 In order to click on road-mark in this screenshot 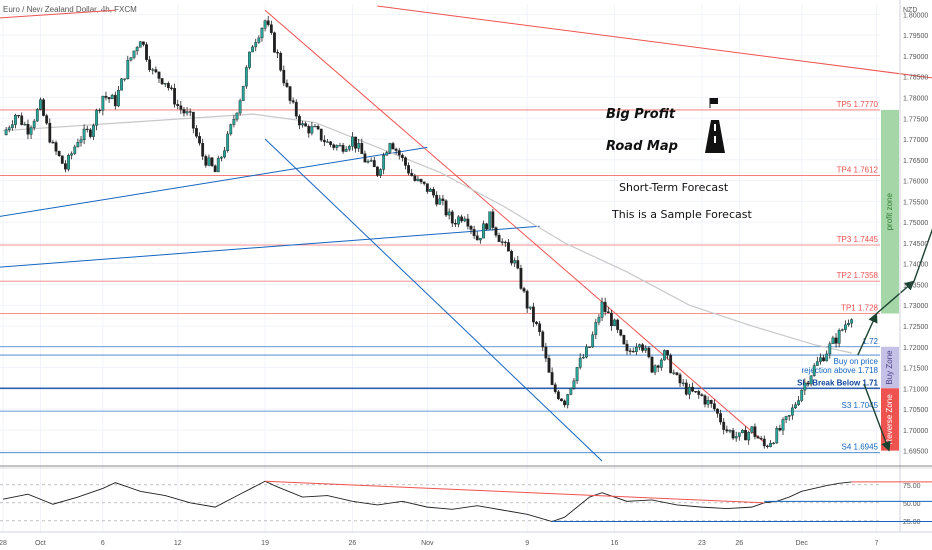, I will do `click(715, 127)`.